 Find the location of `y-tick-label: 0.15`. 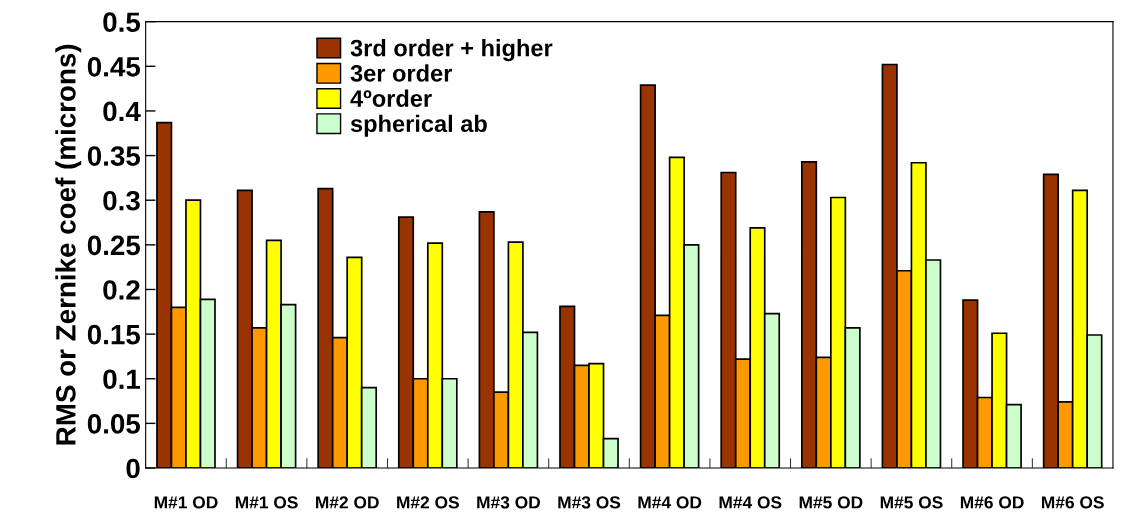

y-tick-label: 0.15 is located at coordinates (114, 334).